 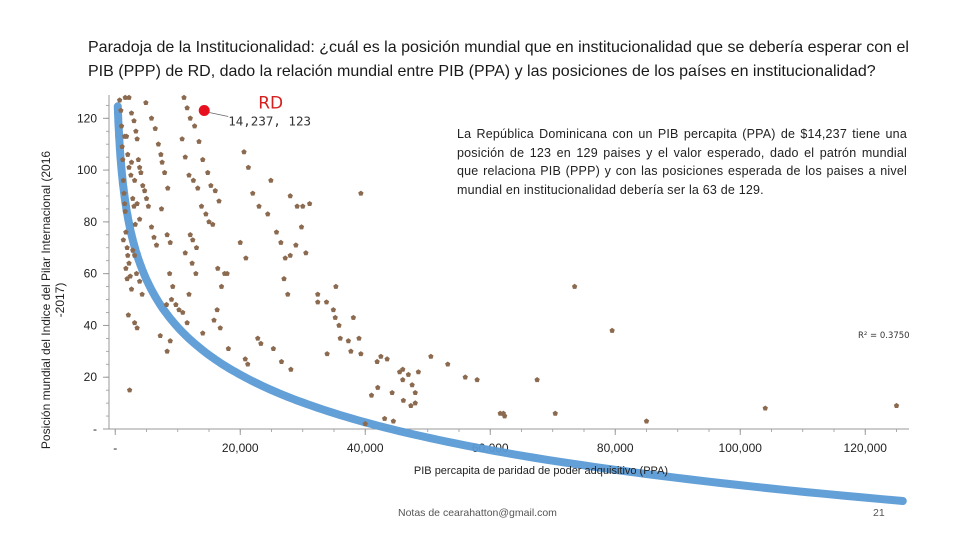 I want to click on highlight-leader-line, so click(x=219, y=114).